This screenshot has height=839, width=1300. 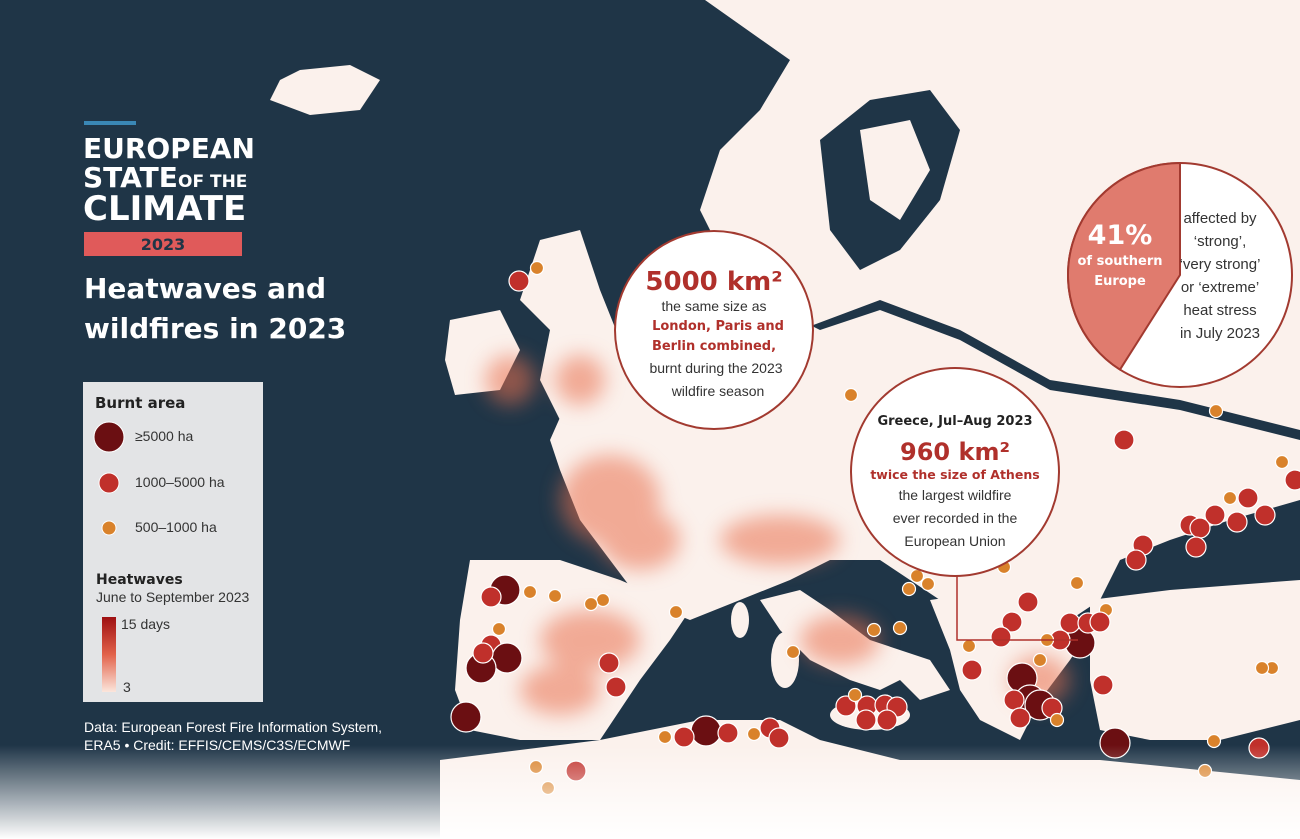 What do you see at coordinates (109, 654) in the screenshot?
I see `heat-scale` at bounding box center [109, 654].